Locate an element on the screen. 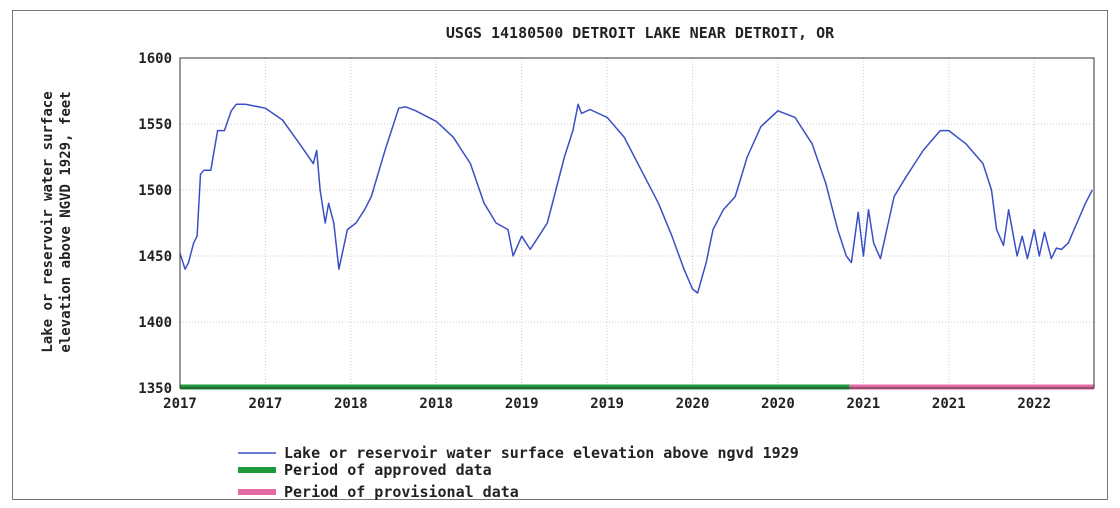 This screenshot has height=508, width=1120. y-tick-label-2: 1500 is located at coordinates (155, 191).